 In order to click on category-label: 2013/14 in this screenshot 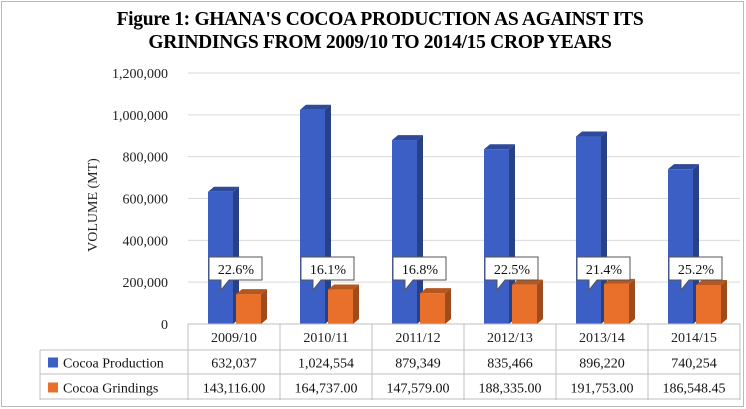, I will do `click(602, 338)`.